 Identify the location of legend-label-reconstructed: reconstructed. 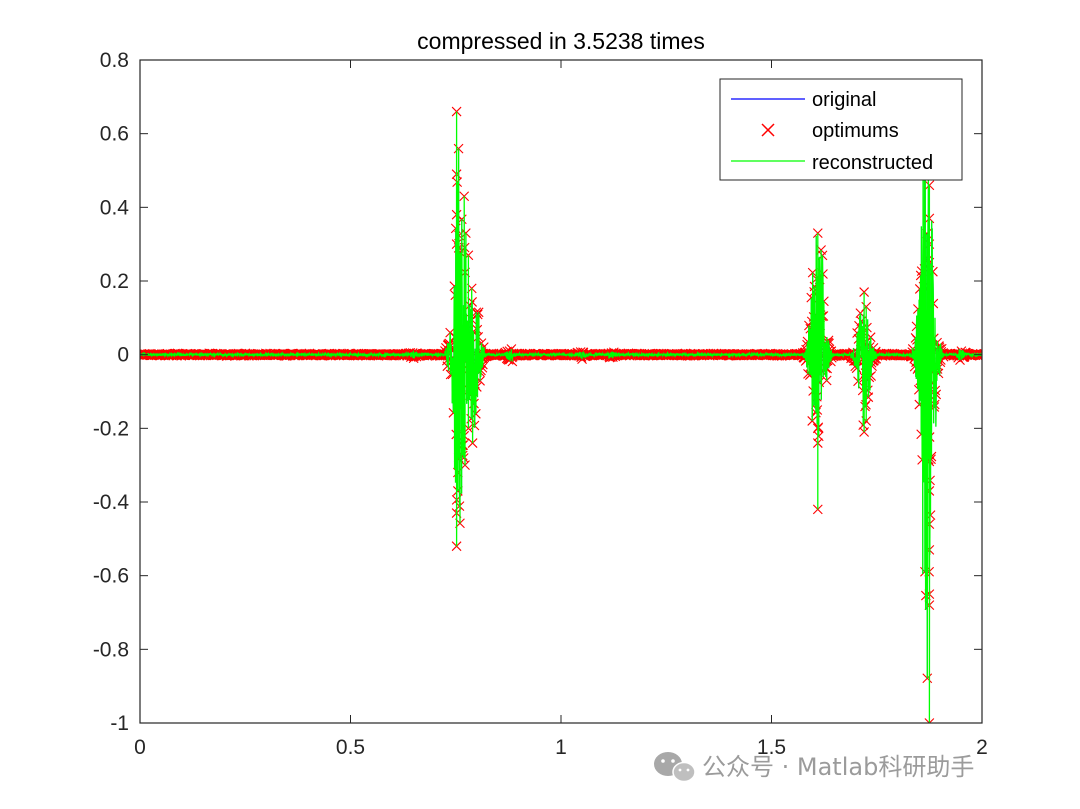
(872, 163).